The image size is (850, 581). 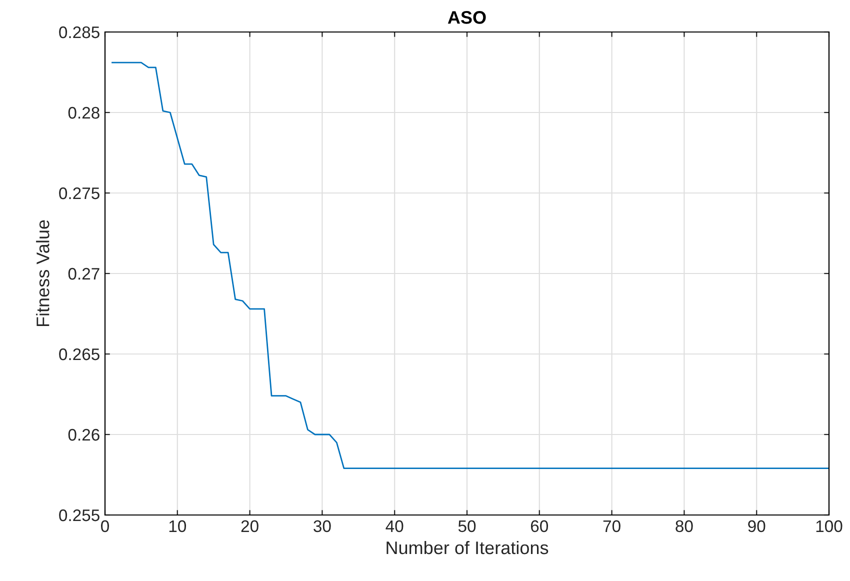 I want to click on x-axis-title: Number of Iterations, so click(x=467, y=547).